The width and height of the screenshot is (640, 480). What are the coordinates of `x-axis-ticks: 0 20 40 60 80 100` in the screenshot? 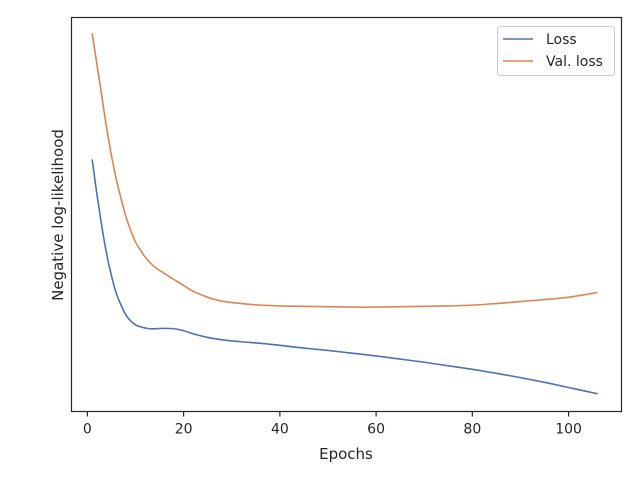 It's located at (332, 424).